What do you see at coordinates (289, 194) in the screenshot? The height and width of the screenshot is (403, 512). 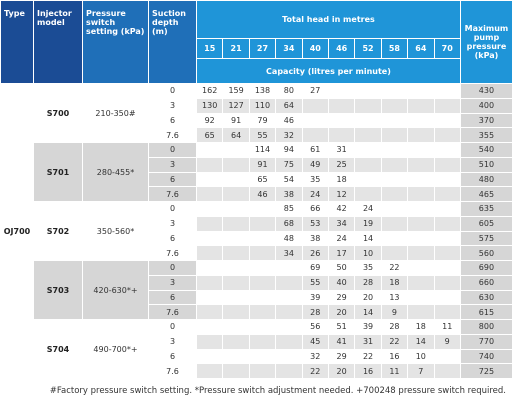 I see `capacity-cell: 38` at bounding box center [289, 194].